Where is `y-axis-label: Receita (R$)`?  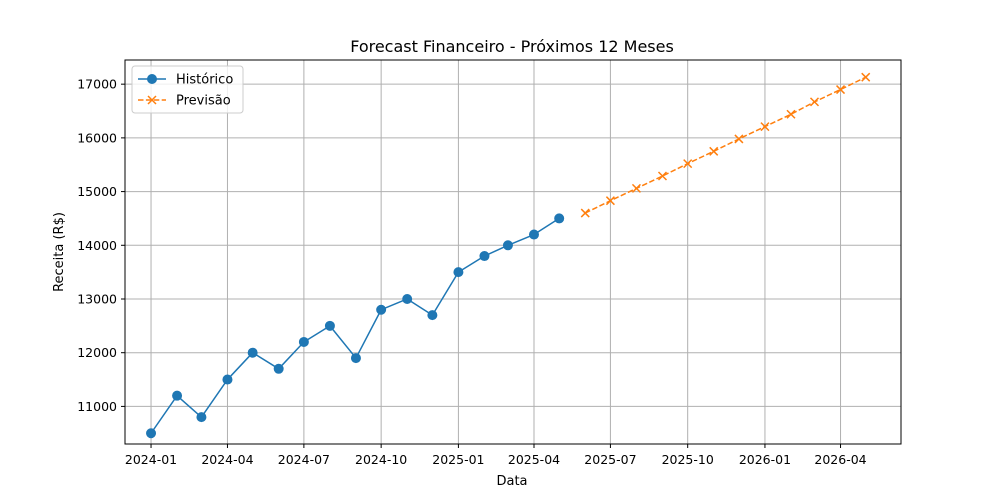
y-axis-label: Receita (R$) is located at coordinates (59, 252).